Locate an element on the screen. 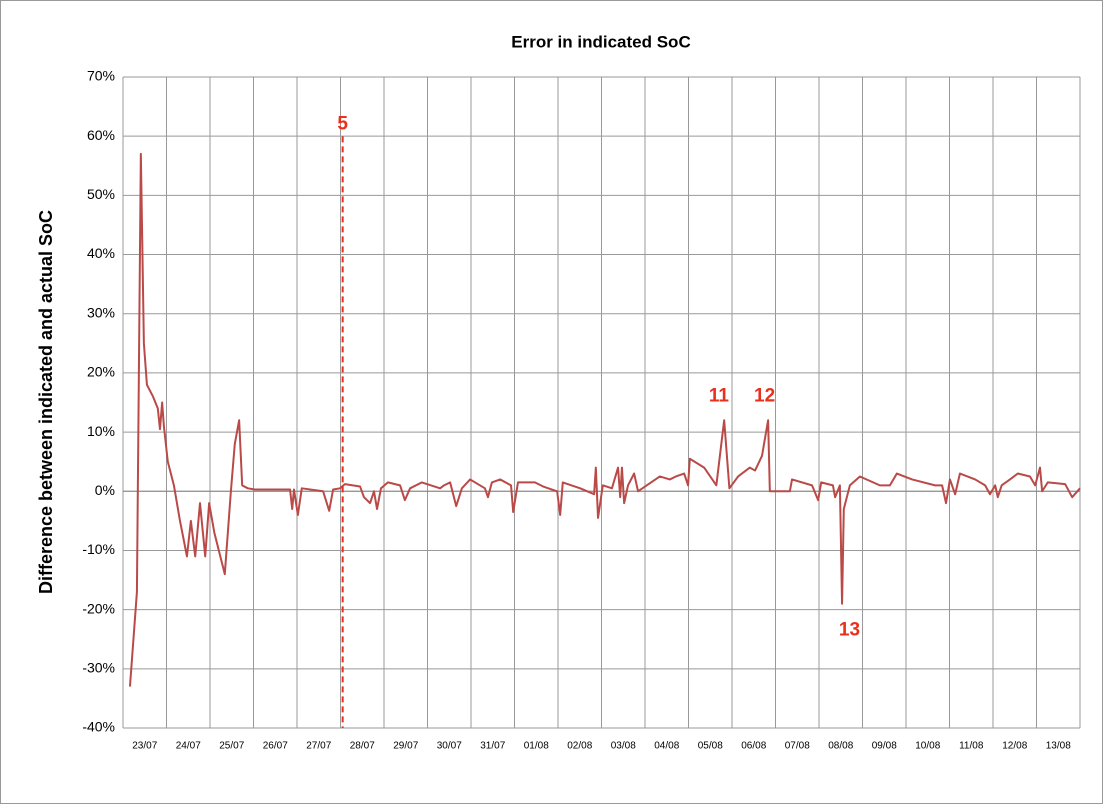  y-tick-label: -10% is located at coordinates (98, 549).